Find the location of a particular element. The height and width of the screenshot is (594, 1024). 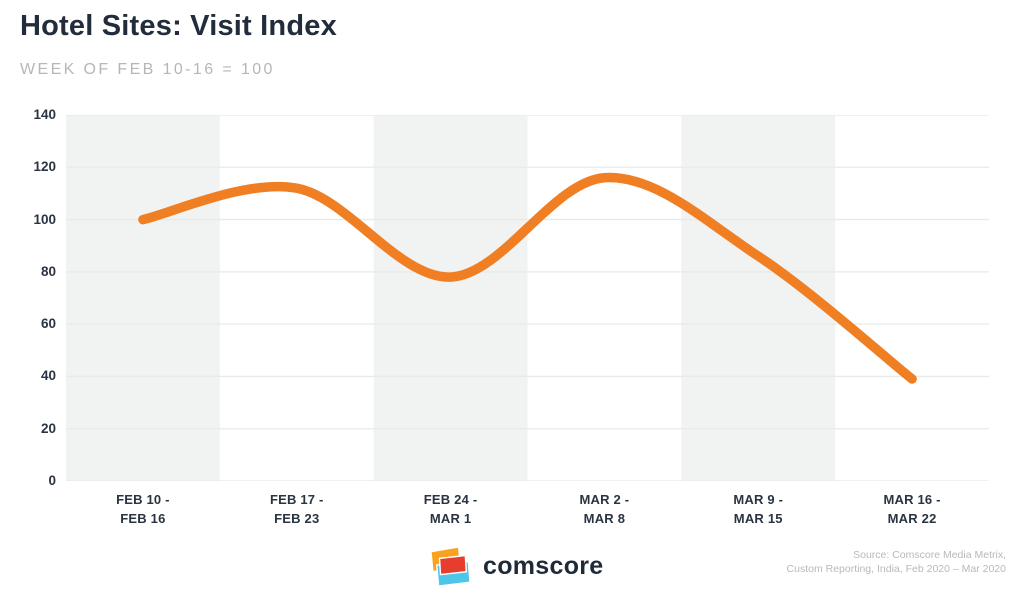

x-tick-label: FEB 10 - FEB 16 is located at coordinates (143, 509).